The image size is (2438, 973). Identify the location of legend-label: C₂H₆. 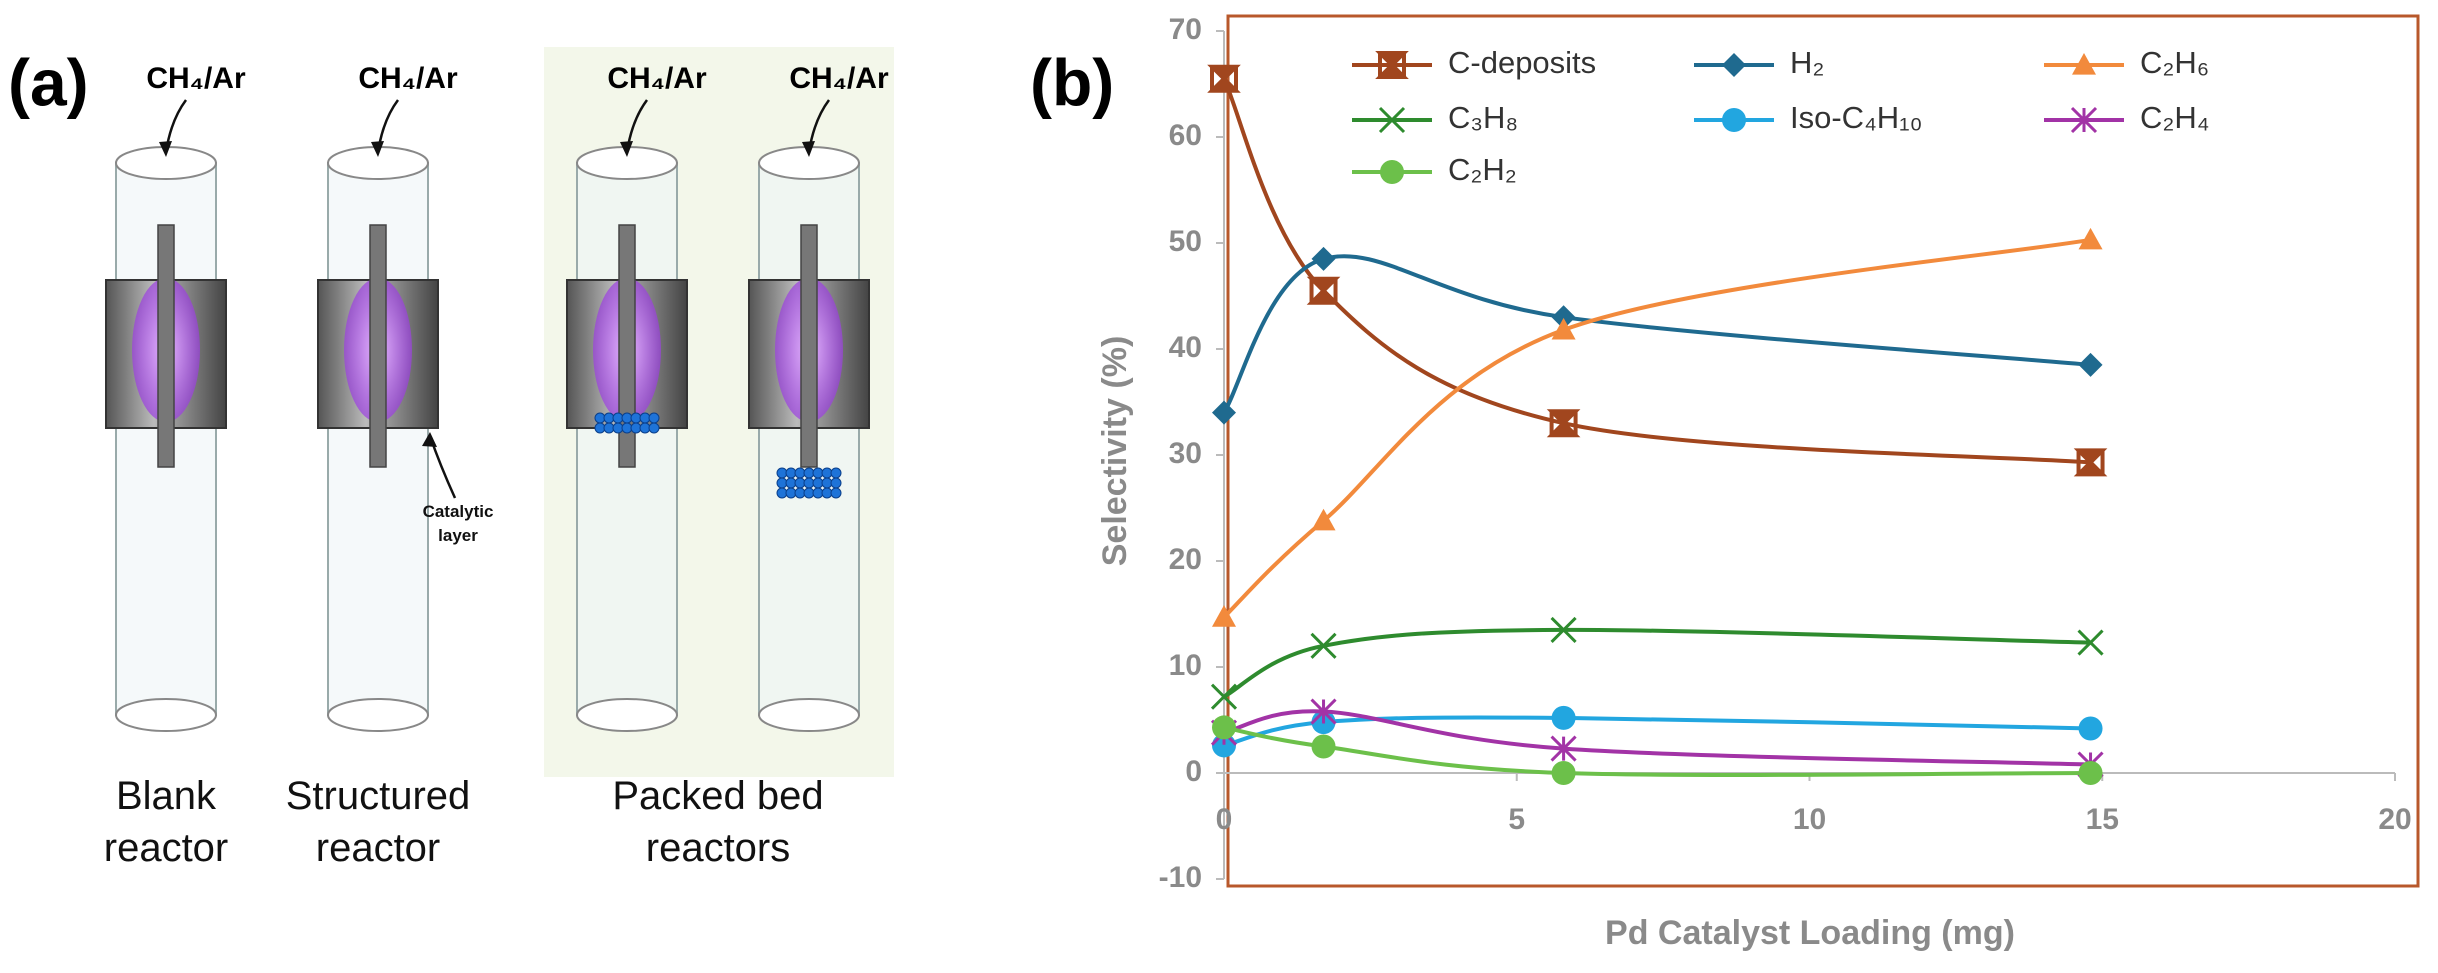
(2174, 62).